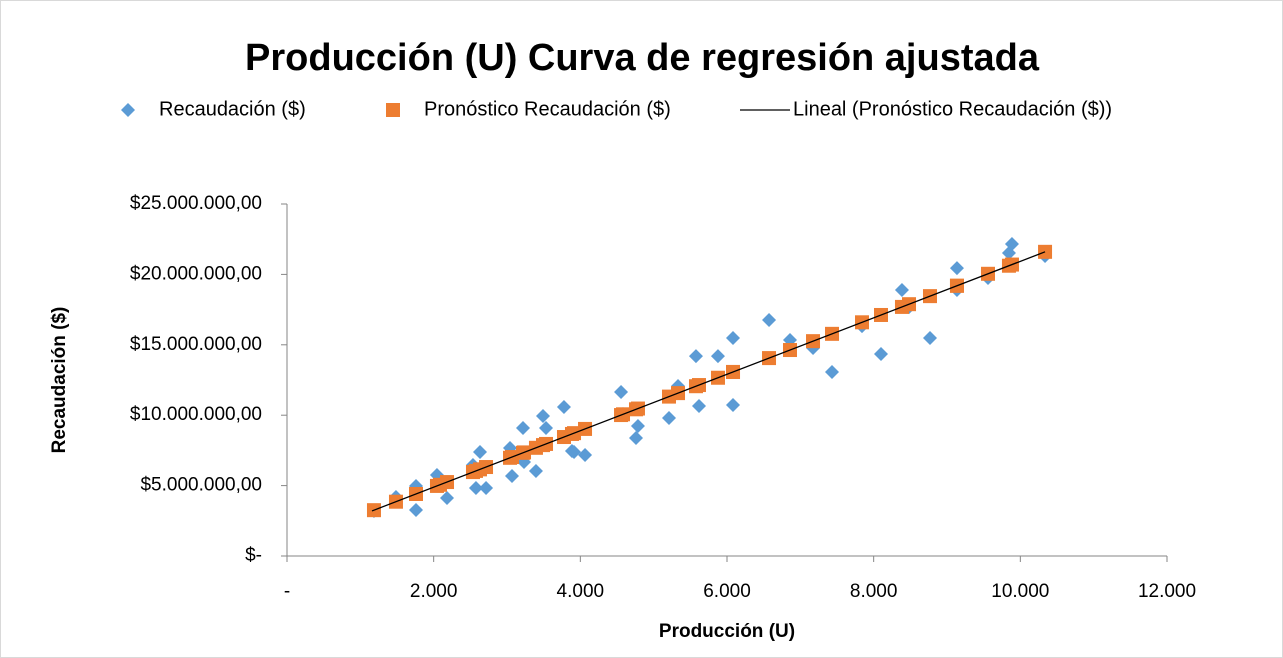 This screenshot has width=1283, height=658. I want to click on legend-label: Recaudación ($), so click(232, 109).